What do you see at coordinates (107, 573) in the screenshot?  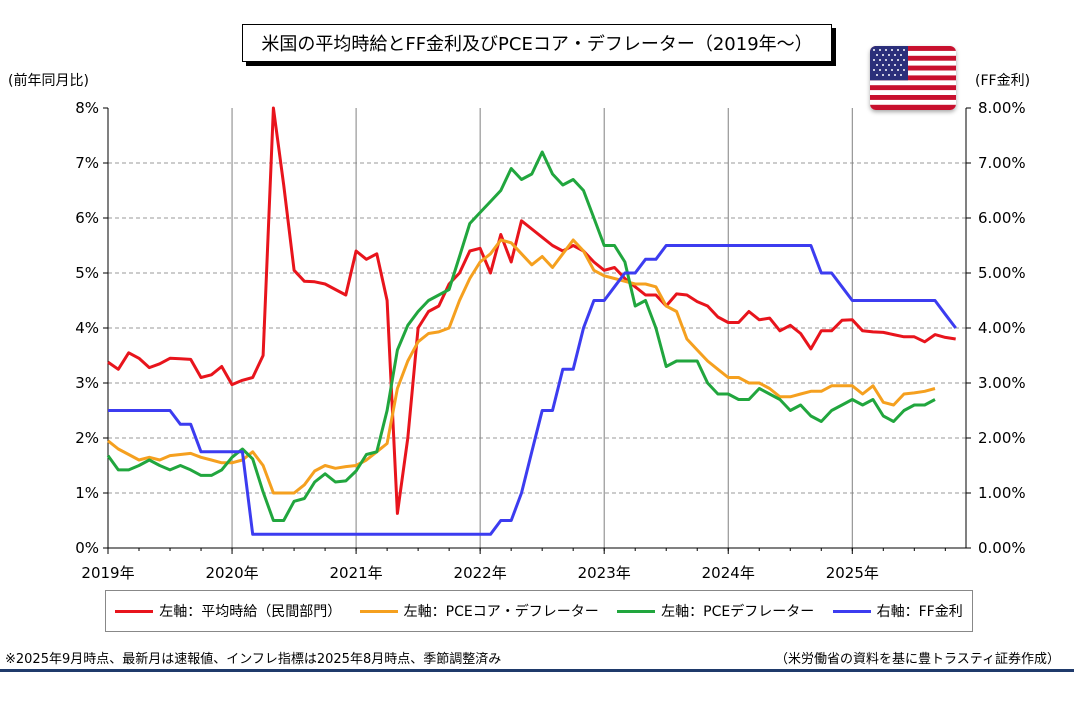 I see `x-tick-label: 2019年` at bounding box center [107, 573].